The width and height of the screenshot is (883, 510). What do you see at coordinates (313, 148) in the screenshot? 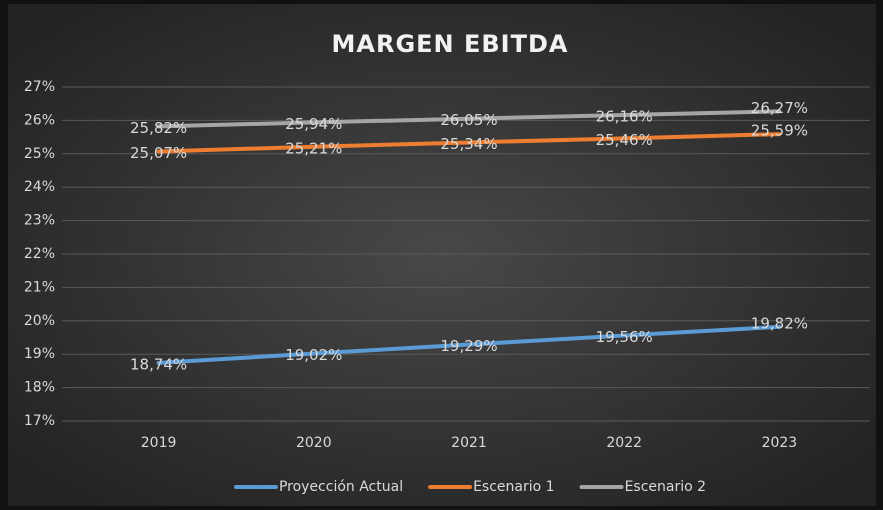
I see `data-label: 25,21%` at bounding box center [313, 148].